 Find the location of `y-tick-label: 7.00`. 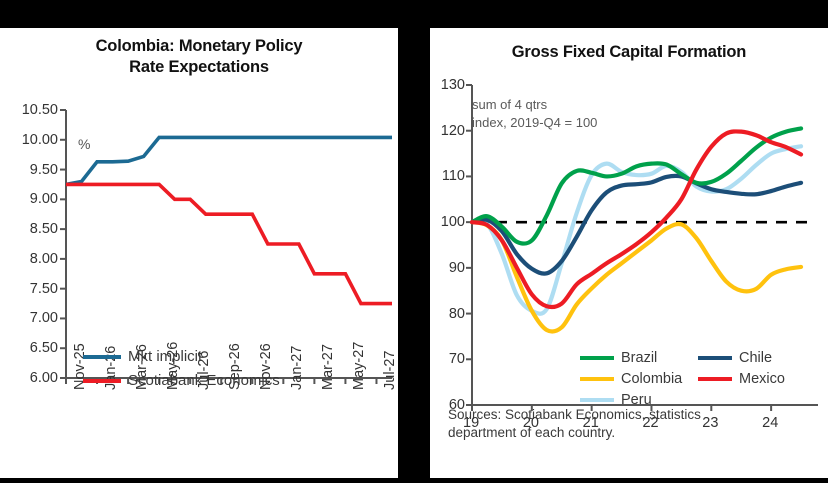

y-tick-label: 7.00 is located at coordinates (43, 318).